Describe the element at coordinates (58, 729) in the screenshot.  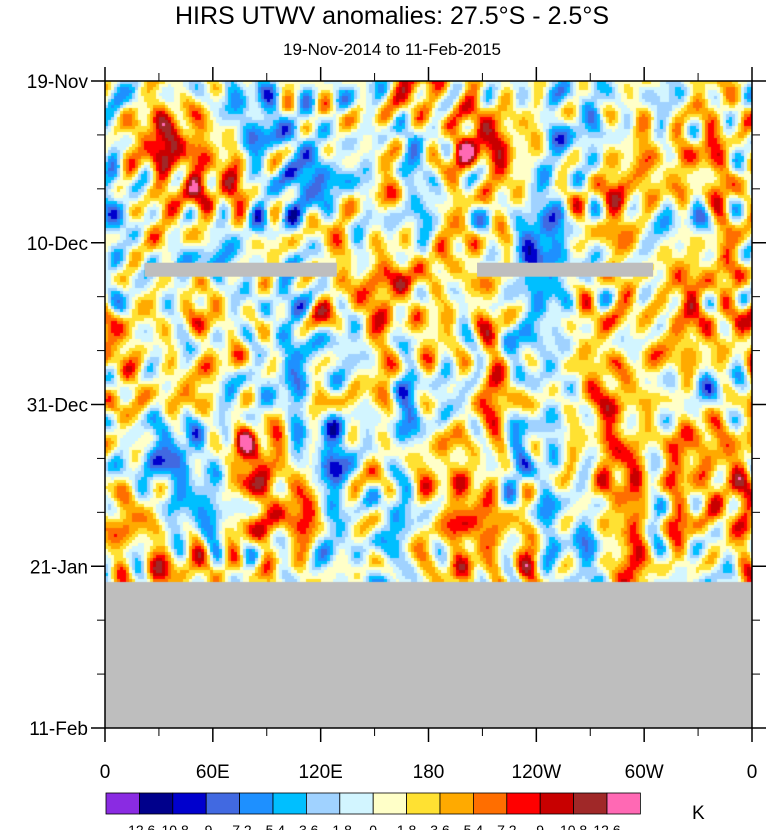
I see `y-tick-label: 11-Feb` at that location.